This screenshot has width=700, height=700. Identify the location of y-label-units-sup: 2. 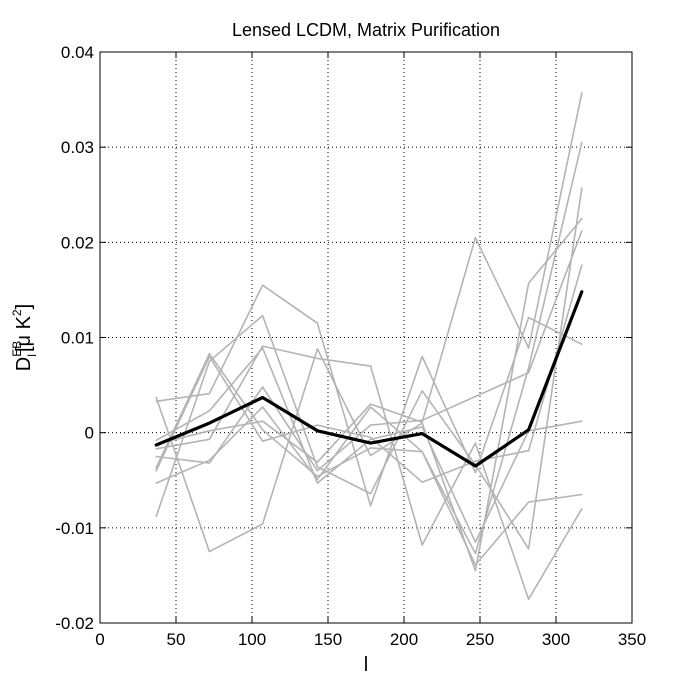
(17, 312).